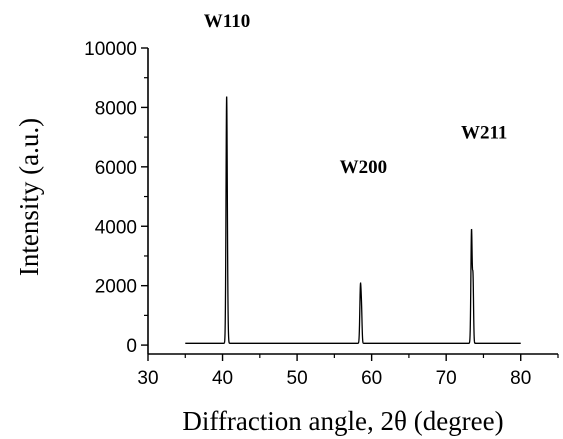 Image resolution: width=563 pixels, height=439 pixels. What do you see at coordinates (342, 421) in the screenshot?
I see `x-axis-title: Diffraction angle, 2θ (degree)` at bounding box center [342, 421].